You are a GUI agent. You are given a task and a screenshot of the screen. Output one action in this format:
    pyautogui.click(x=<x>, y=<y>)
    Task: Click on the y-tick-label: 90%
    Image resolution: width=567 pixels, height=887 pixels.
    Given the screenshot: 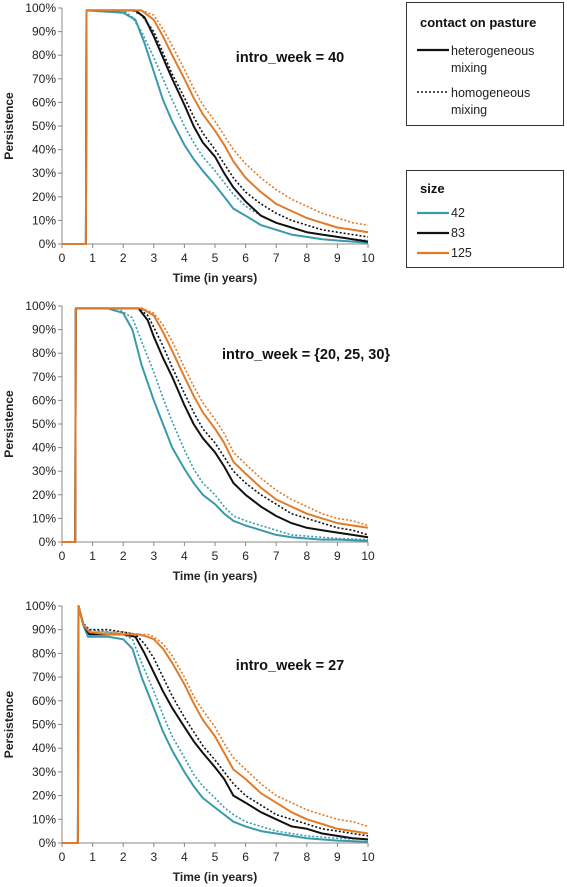 What is the action you would take?
    pyautogui.click(x=44, y=330)
    